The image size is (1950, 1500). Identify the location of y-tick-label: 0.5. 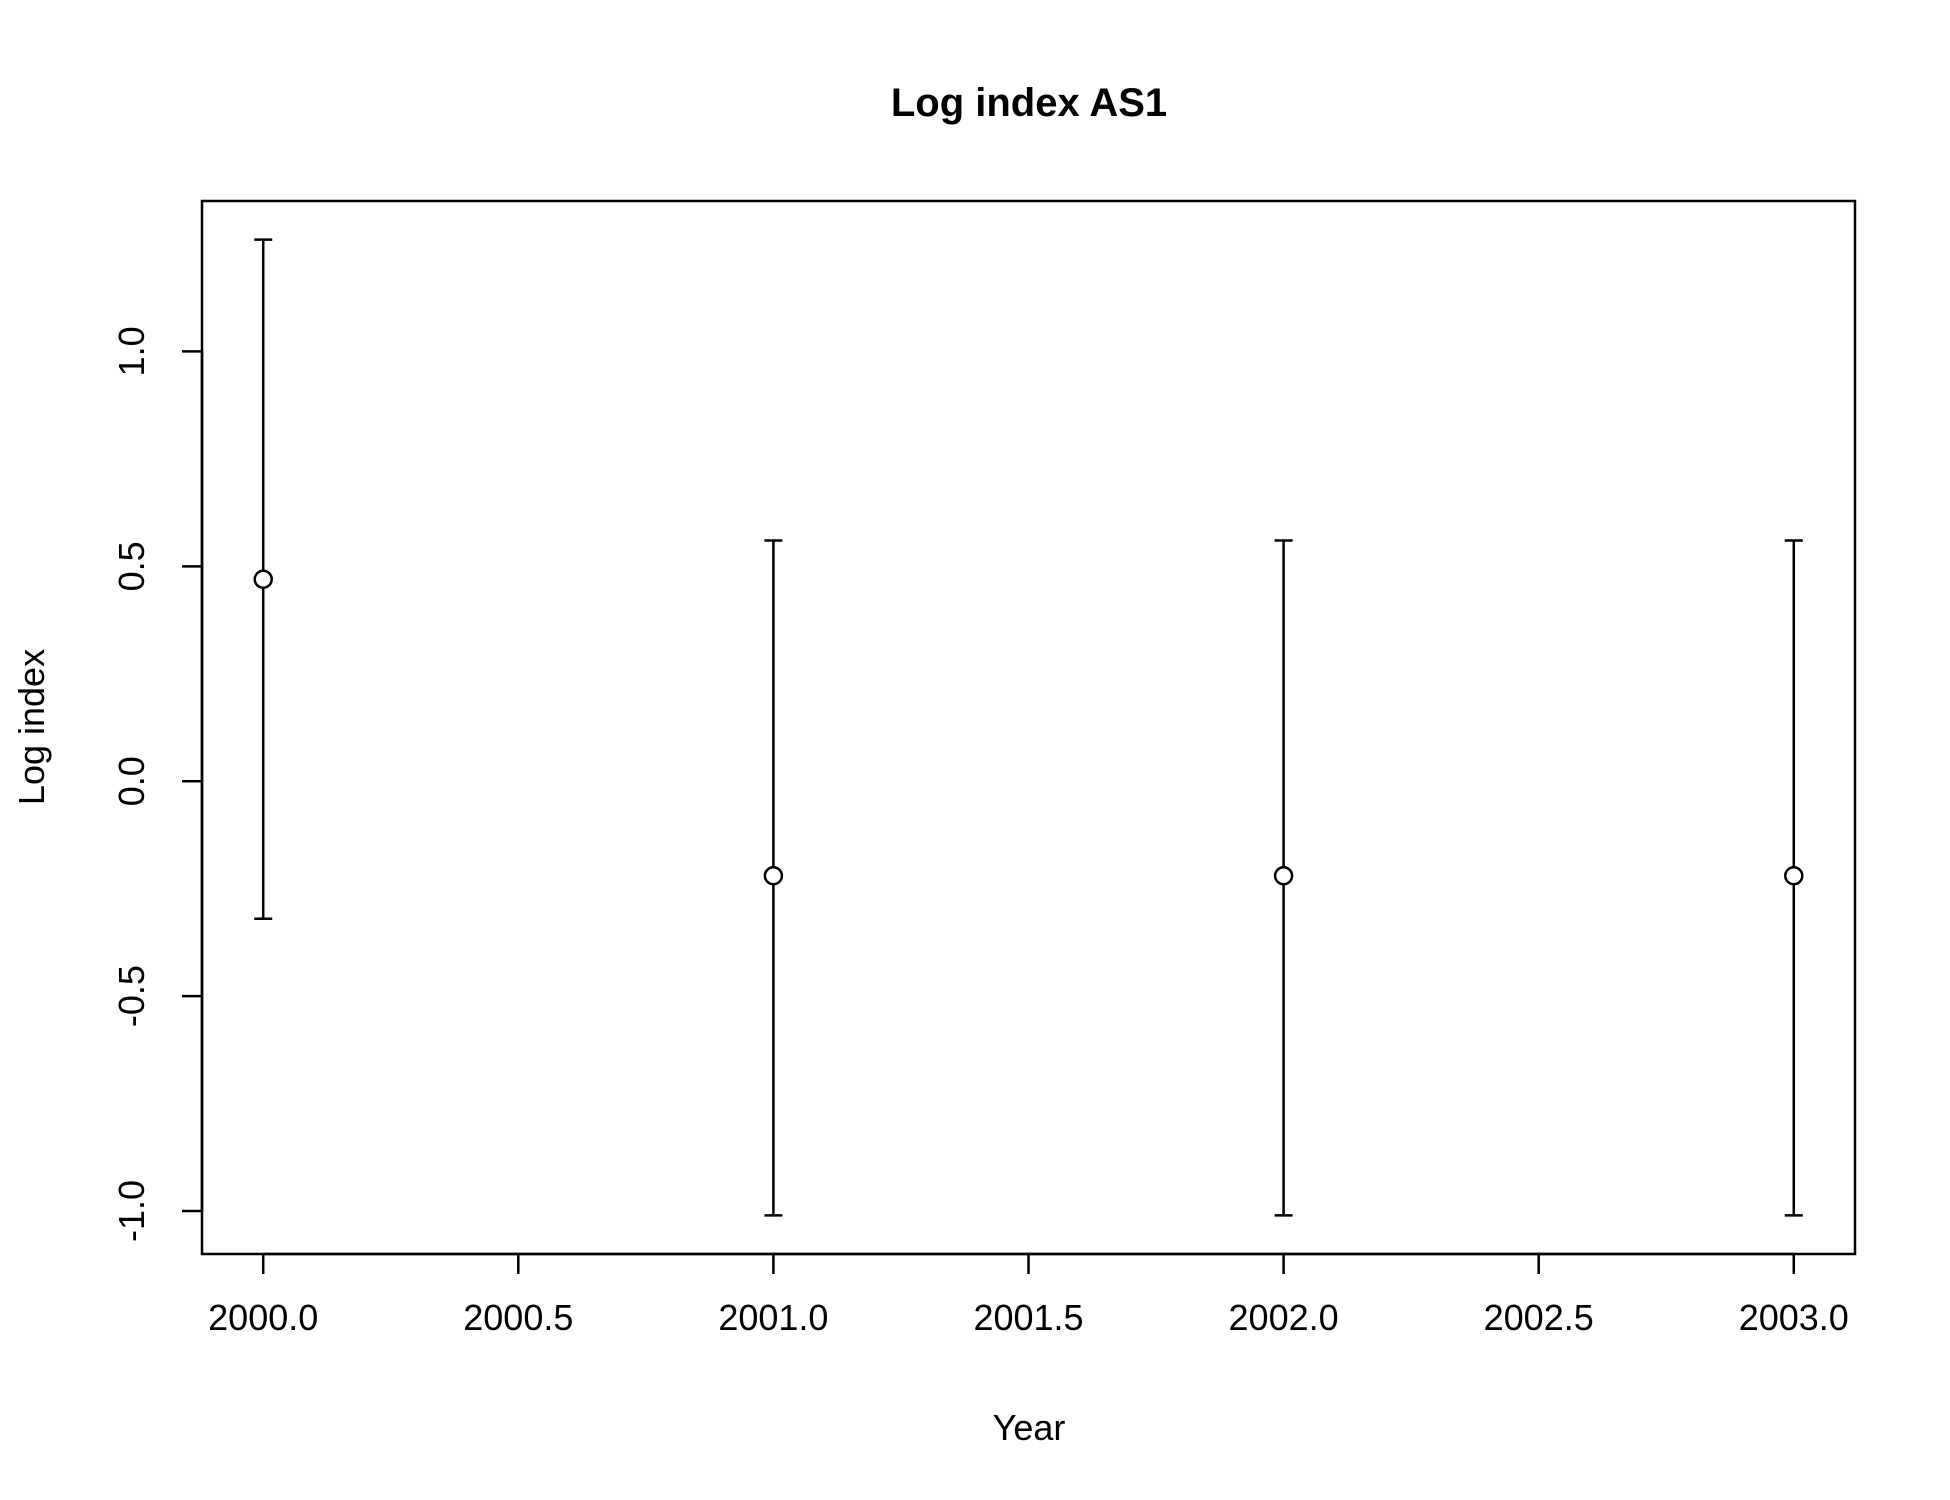
(131, 566).